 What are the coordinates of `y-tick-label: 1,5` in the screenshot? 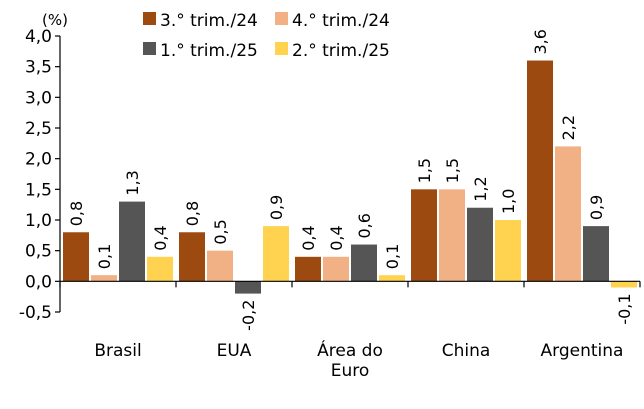 It's located at (38, 190).